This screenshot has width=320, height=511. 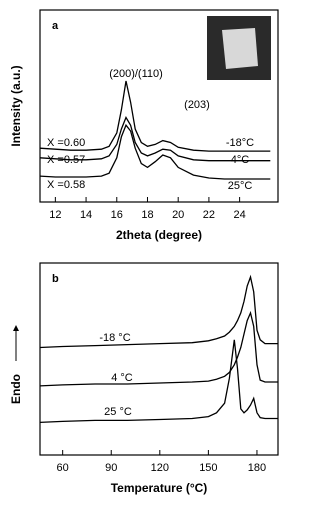 I want to click on x-axis-title: Temperature (°C), so click(x=159, y=488).